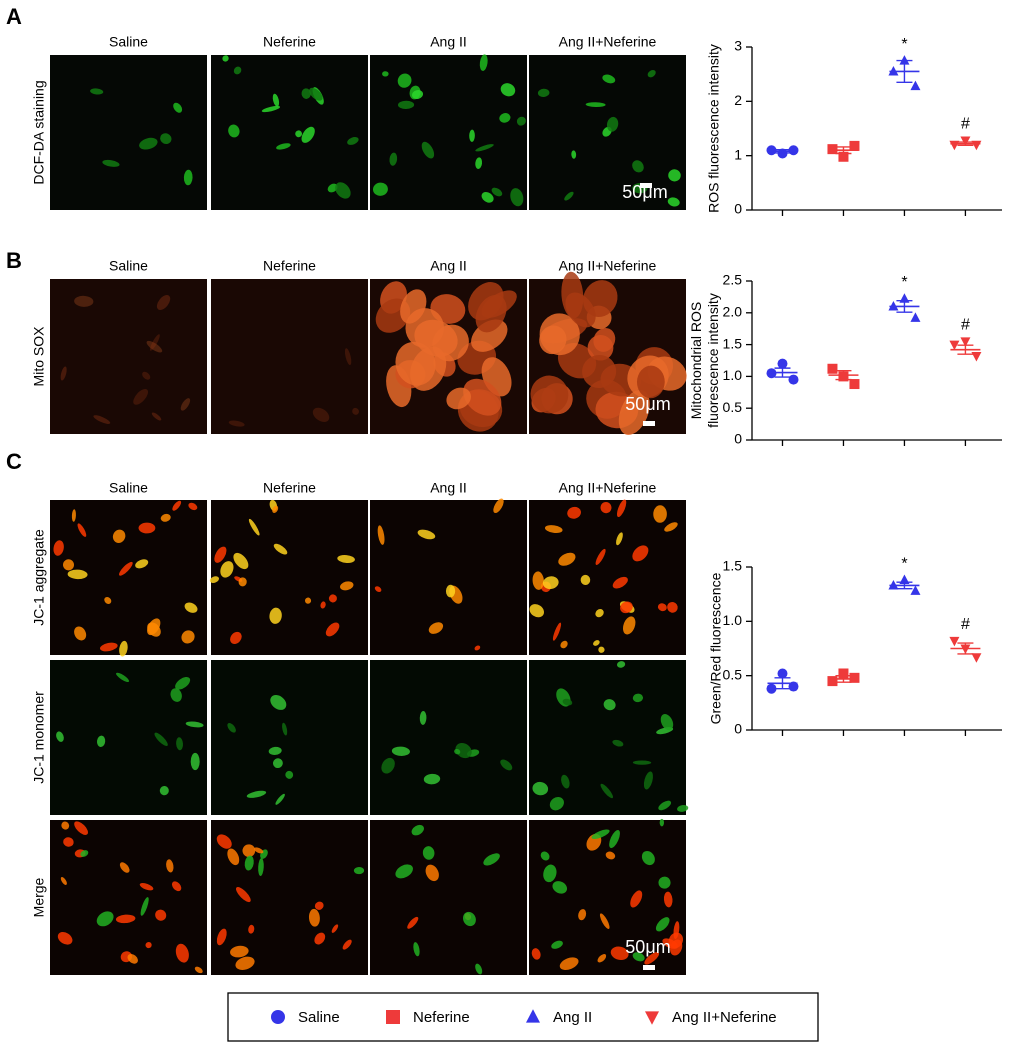 The width and height of the screenshot is (1020, 1046). What do you see at coordinates (733, 407) in the screenshot?
I see `y-tick-label: 0.5` at bounding box center [733, 407].